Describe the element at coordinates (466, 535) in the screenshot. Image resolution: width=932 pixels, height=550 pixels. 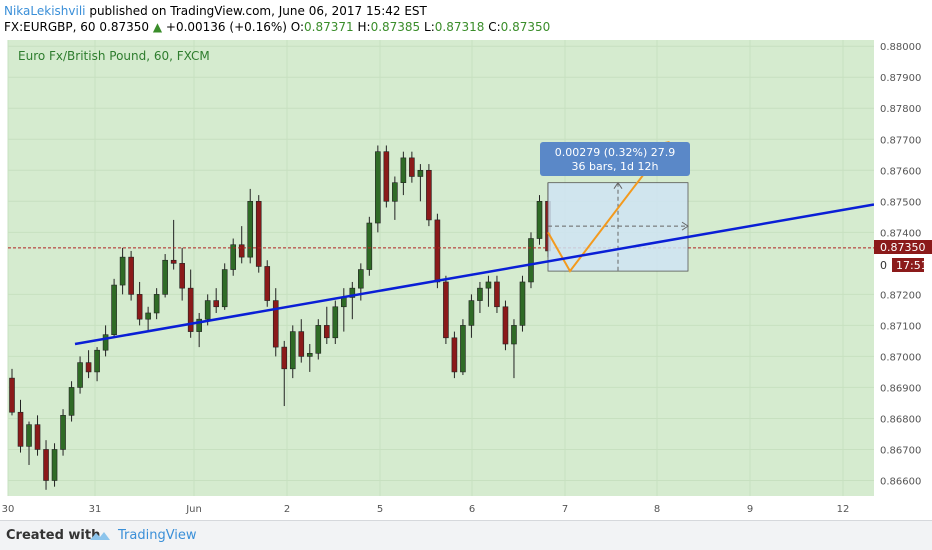
I see `footer-bar: Created with TradingView` at that location.